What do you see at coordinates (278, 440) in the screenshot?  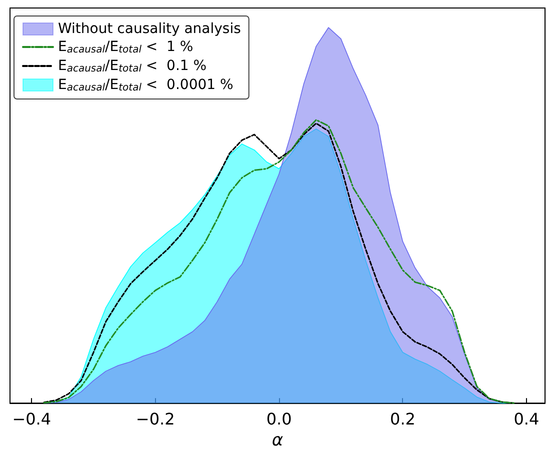 I see `x-axis-title: α` at bounding box center [278, 440].